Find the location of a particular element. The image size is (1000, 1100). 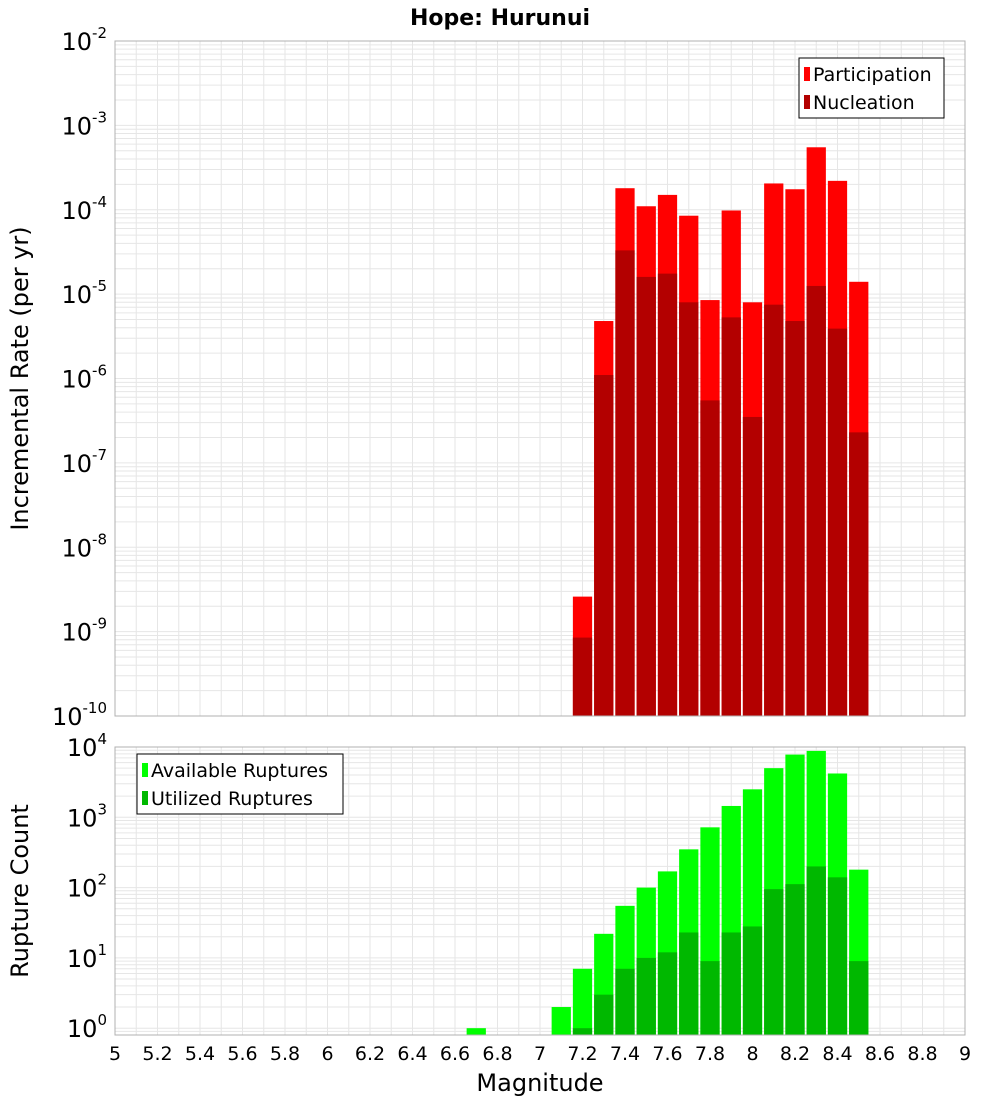

y-tick-label: 10³ is located at coordinates (87, 816).